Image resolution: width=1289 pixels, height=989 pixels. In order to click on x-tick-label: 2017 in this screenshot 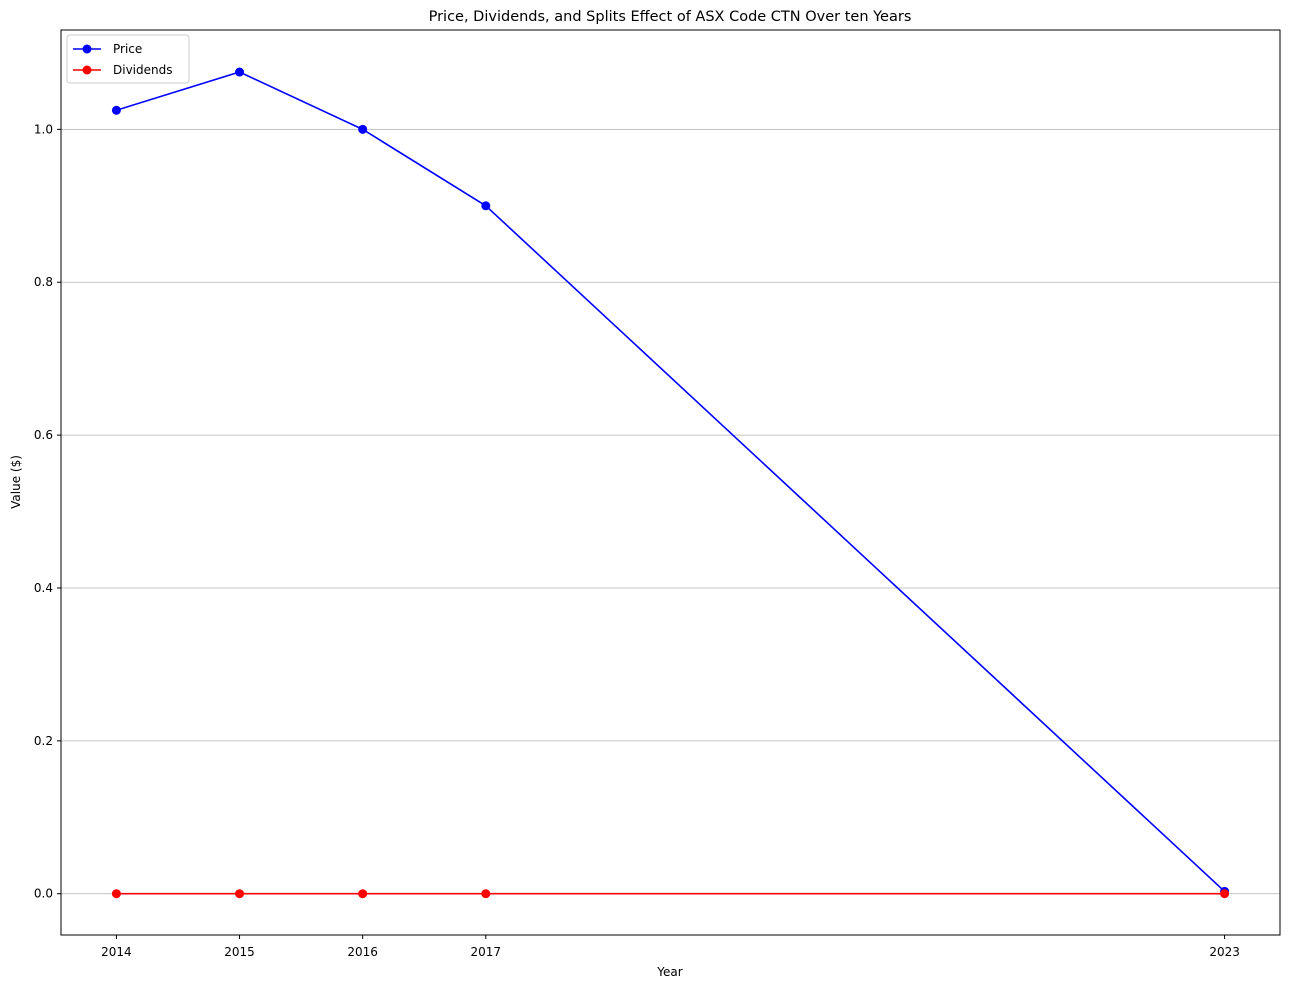, I will do `click(486, 952)`.